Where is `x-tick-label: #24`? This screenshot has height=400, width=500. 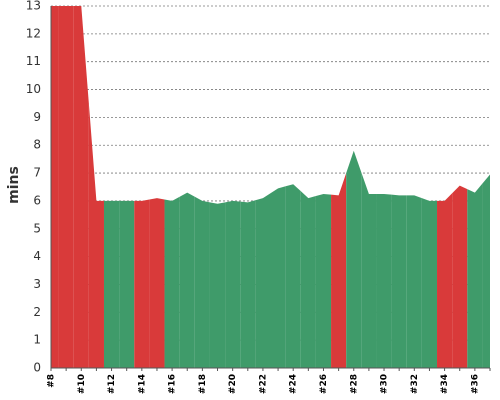 x-tick-label: #24 is located at coordinates (294, 384).